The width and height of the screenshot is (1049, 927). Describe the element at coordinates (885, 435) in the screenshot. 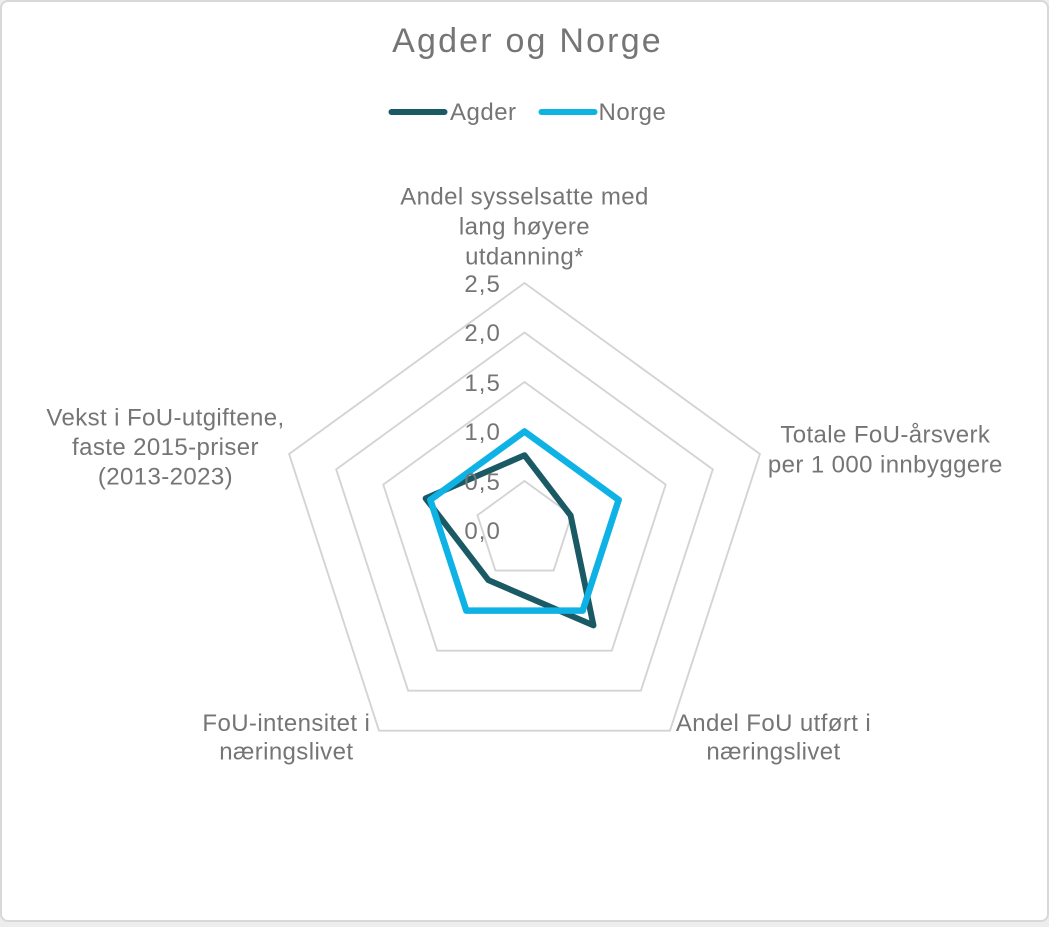

I see `svg-text: Totale FoU-årsverk` at that location.